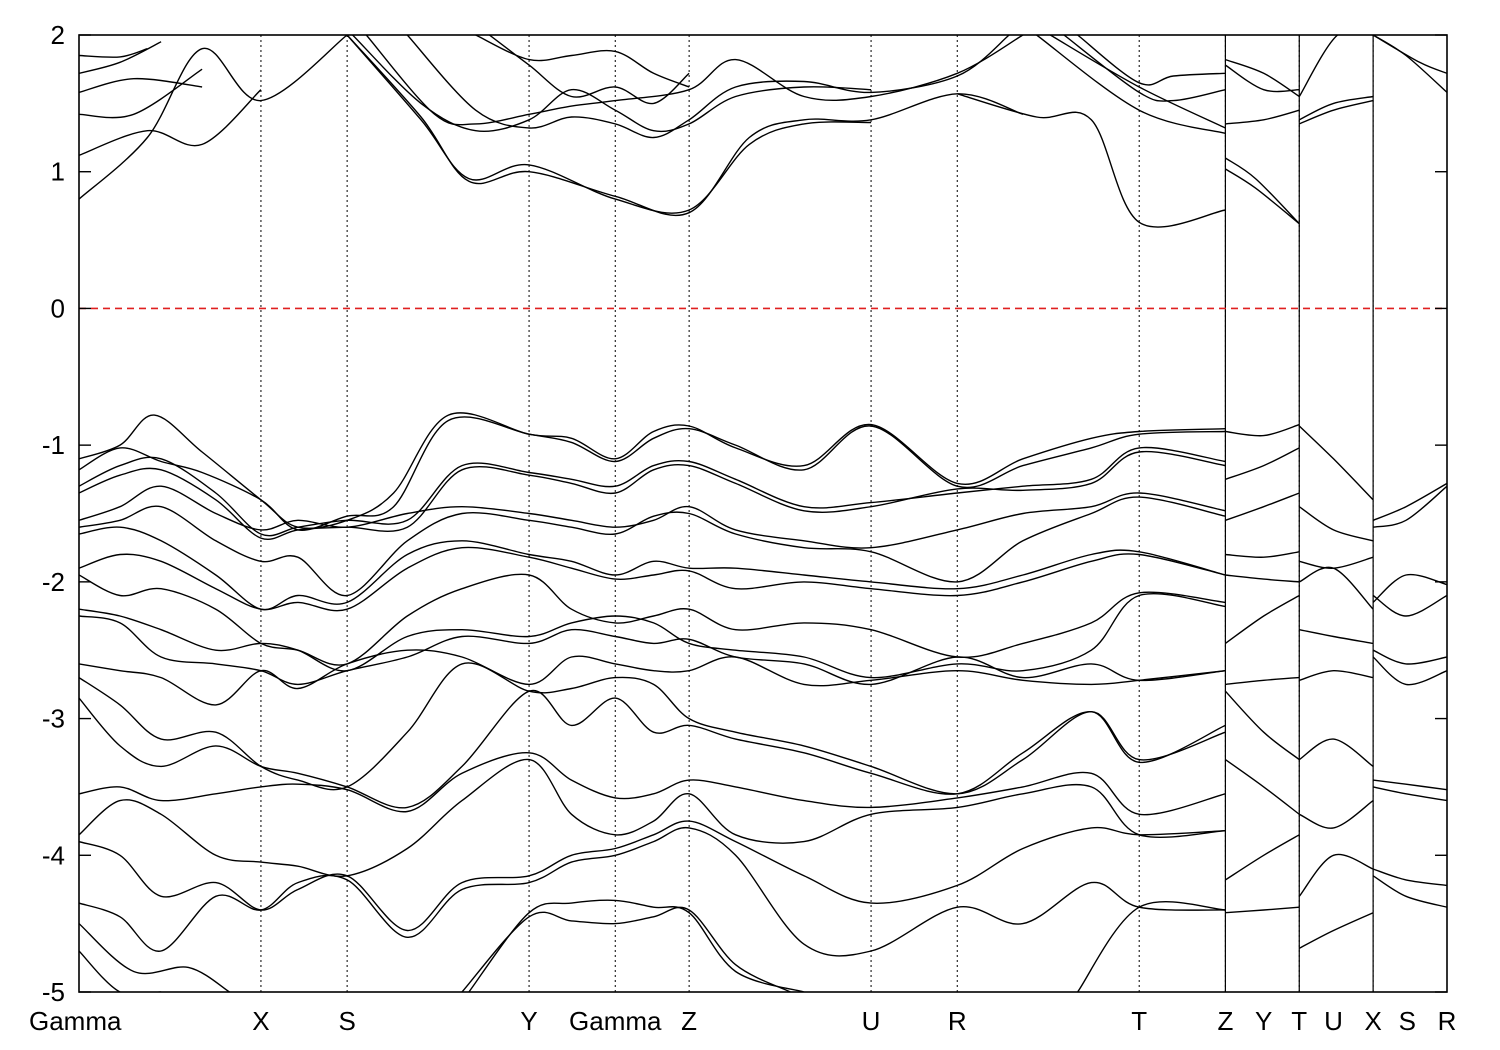  Describe the element at coordinates (53, 992) in the screenshot. I see `y-tick-label: -5` at that location.